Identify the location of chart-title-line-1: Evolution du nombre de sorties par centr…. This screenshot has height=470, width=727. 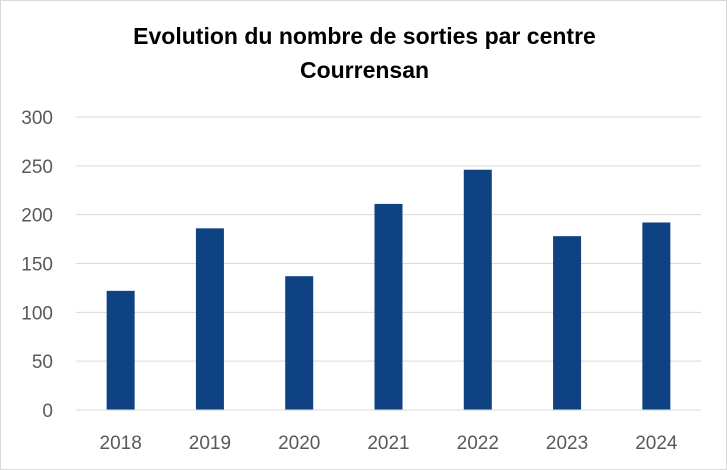
(364, 36).